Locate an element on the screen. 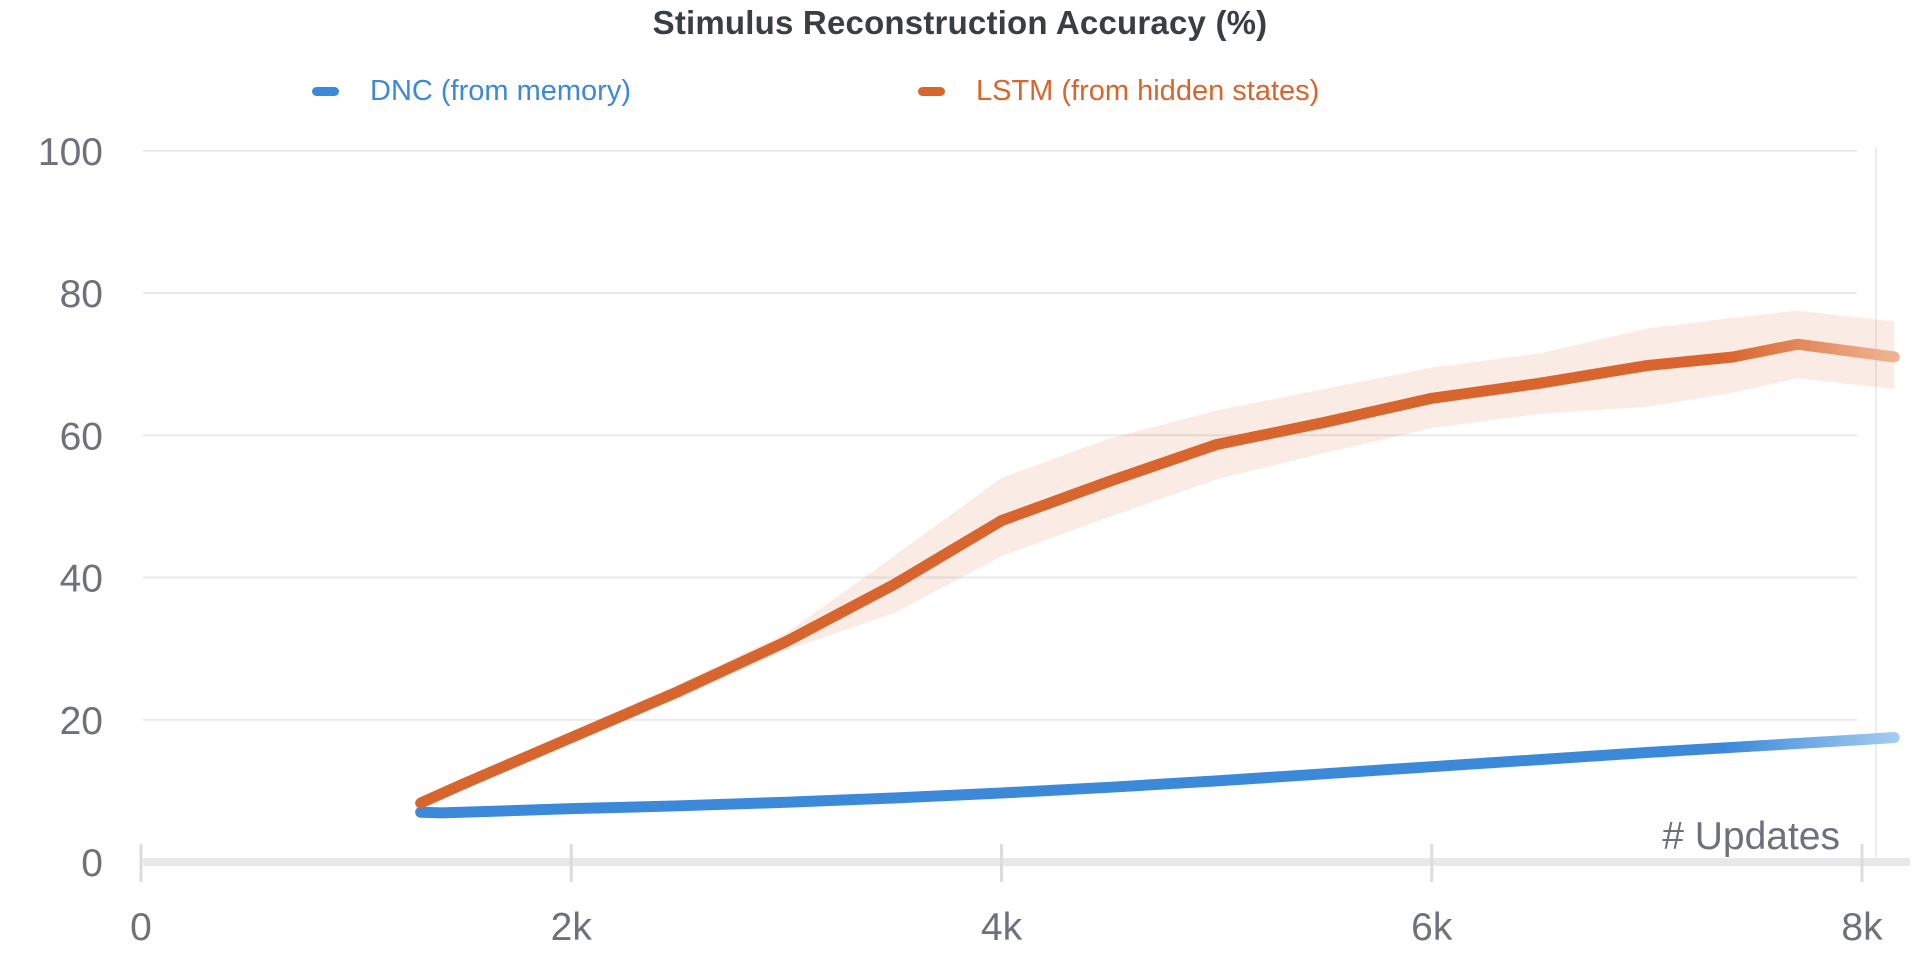  y-tick-label: 100 is located at coordinates (70, 152).